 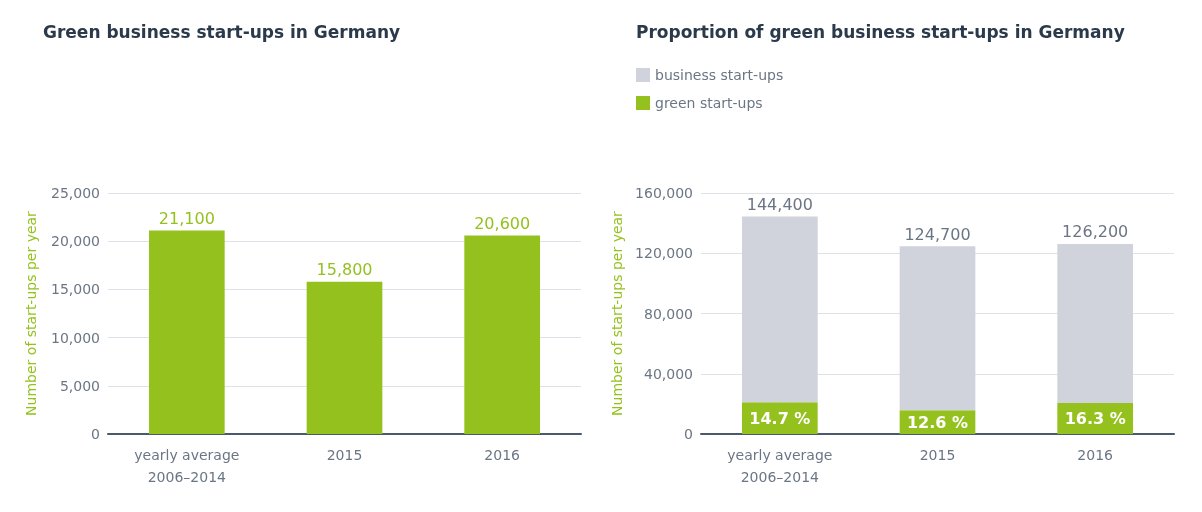 What do you see at coordinates (664, 253) in the screenshot?
I see `y-tick-label: 120,000` at bounding box center [664, 253].